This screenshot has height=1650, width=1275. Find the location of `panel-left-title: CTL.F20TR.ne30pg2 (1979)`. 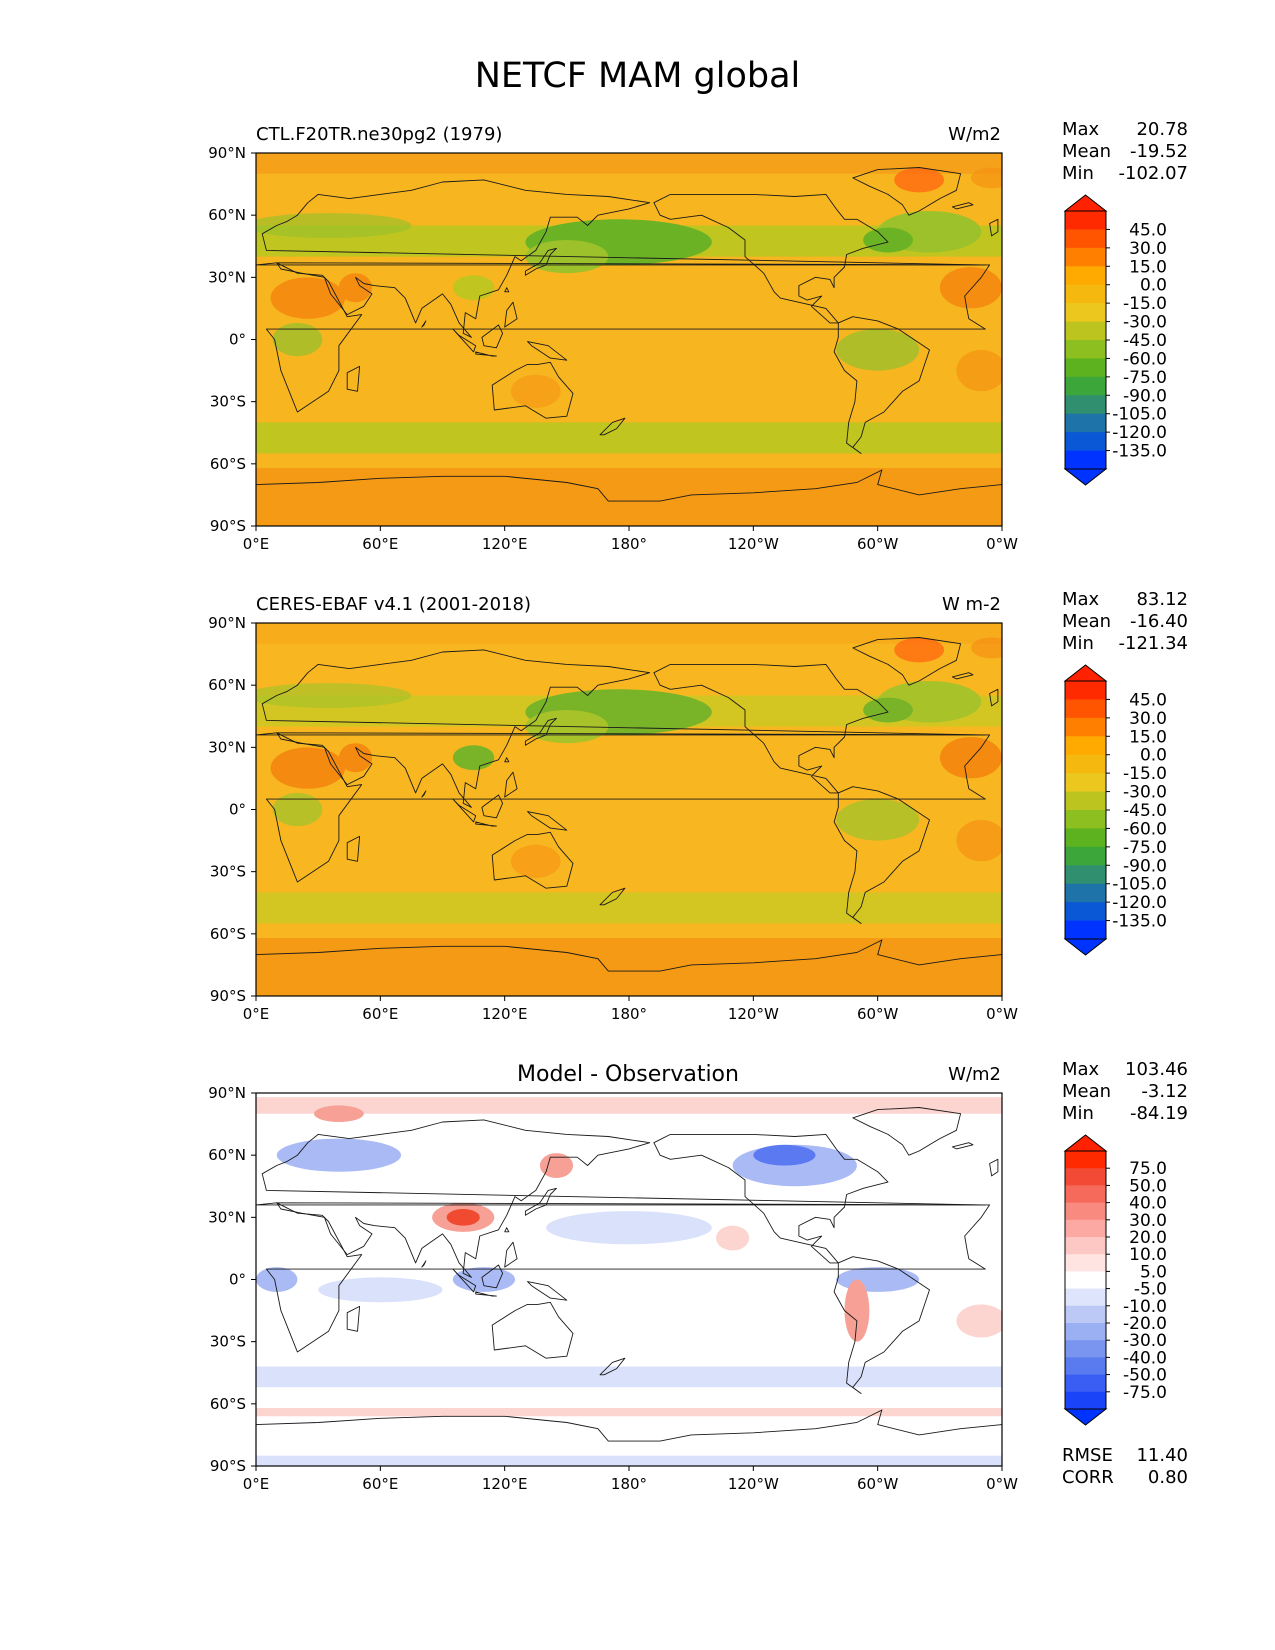

panel-left-title: CTL.F20TR.ne30pg2 (1979) is located at coordinates (379, 134).